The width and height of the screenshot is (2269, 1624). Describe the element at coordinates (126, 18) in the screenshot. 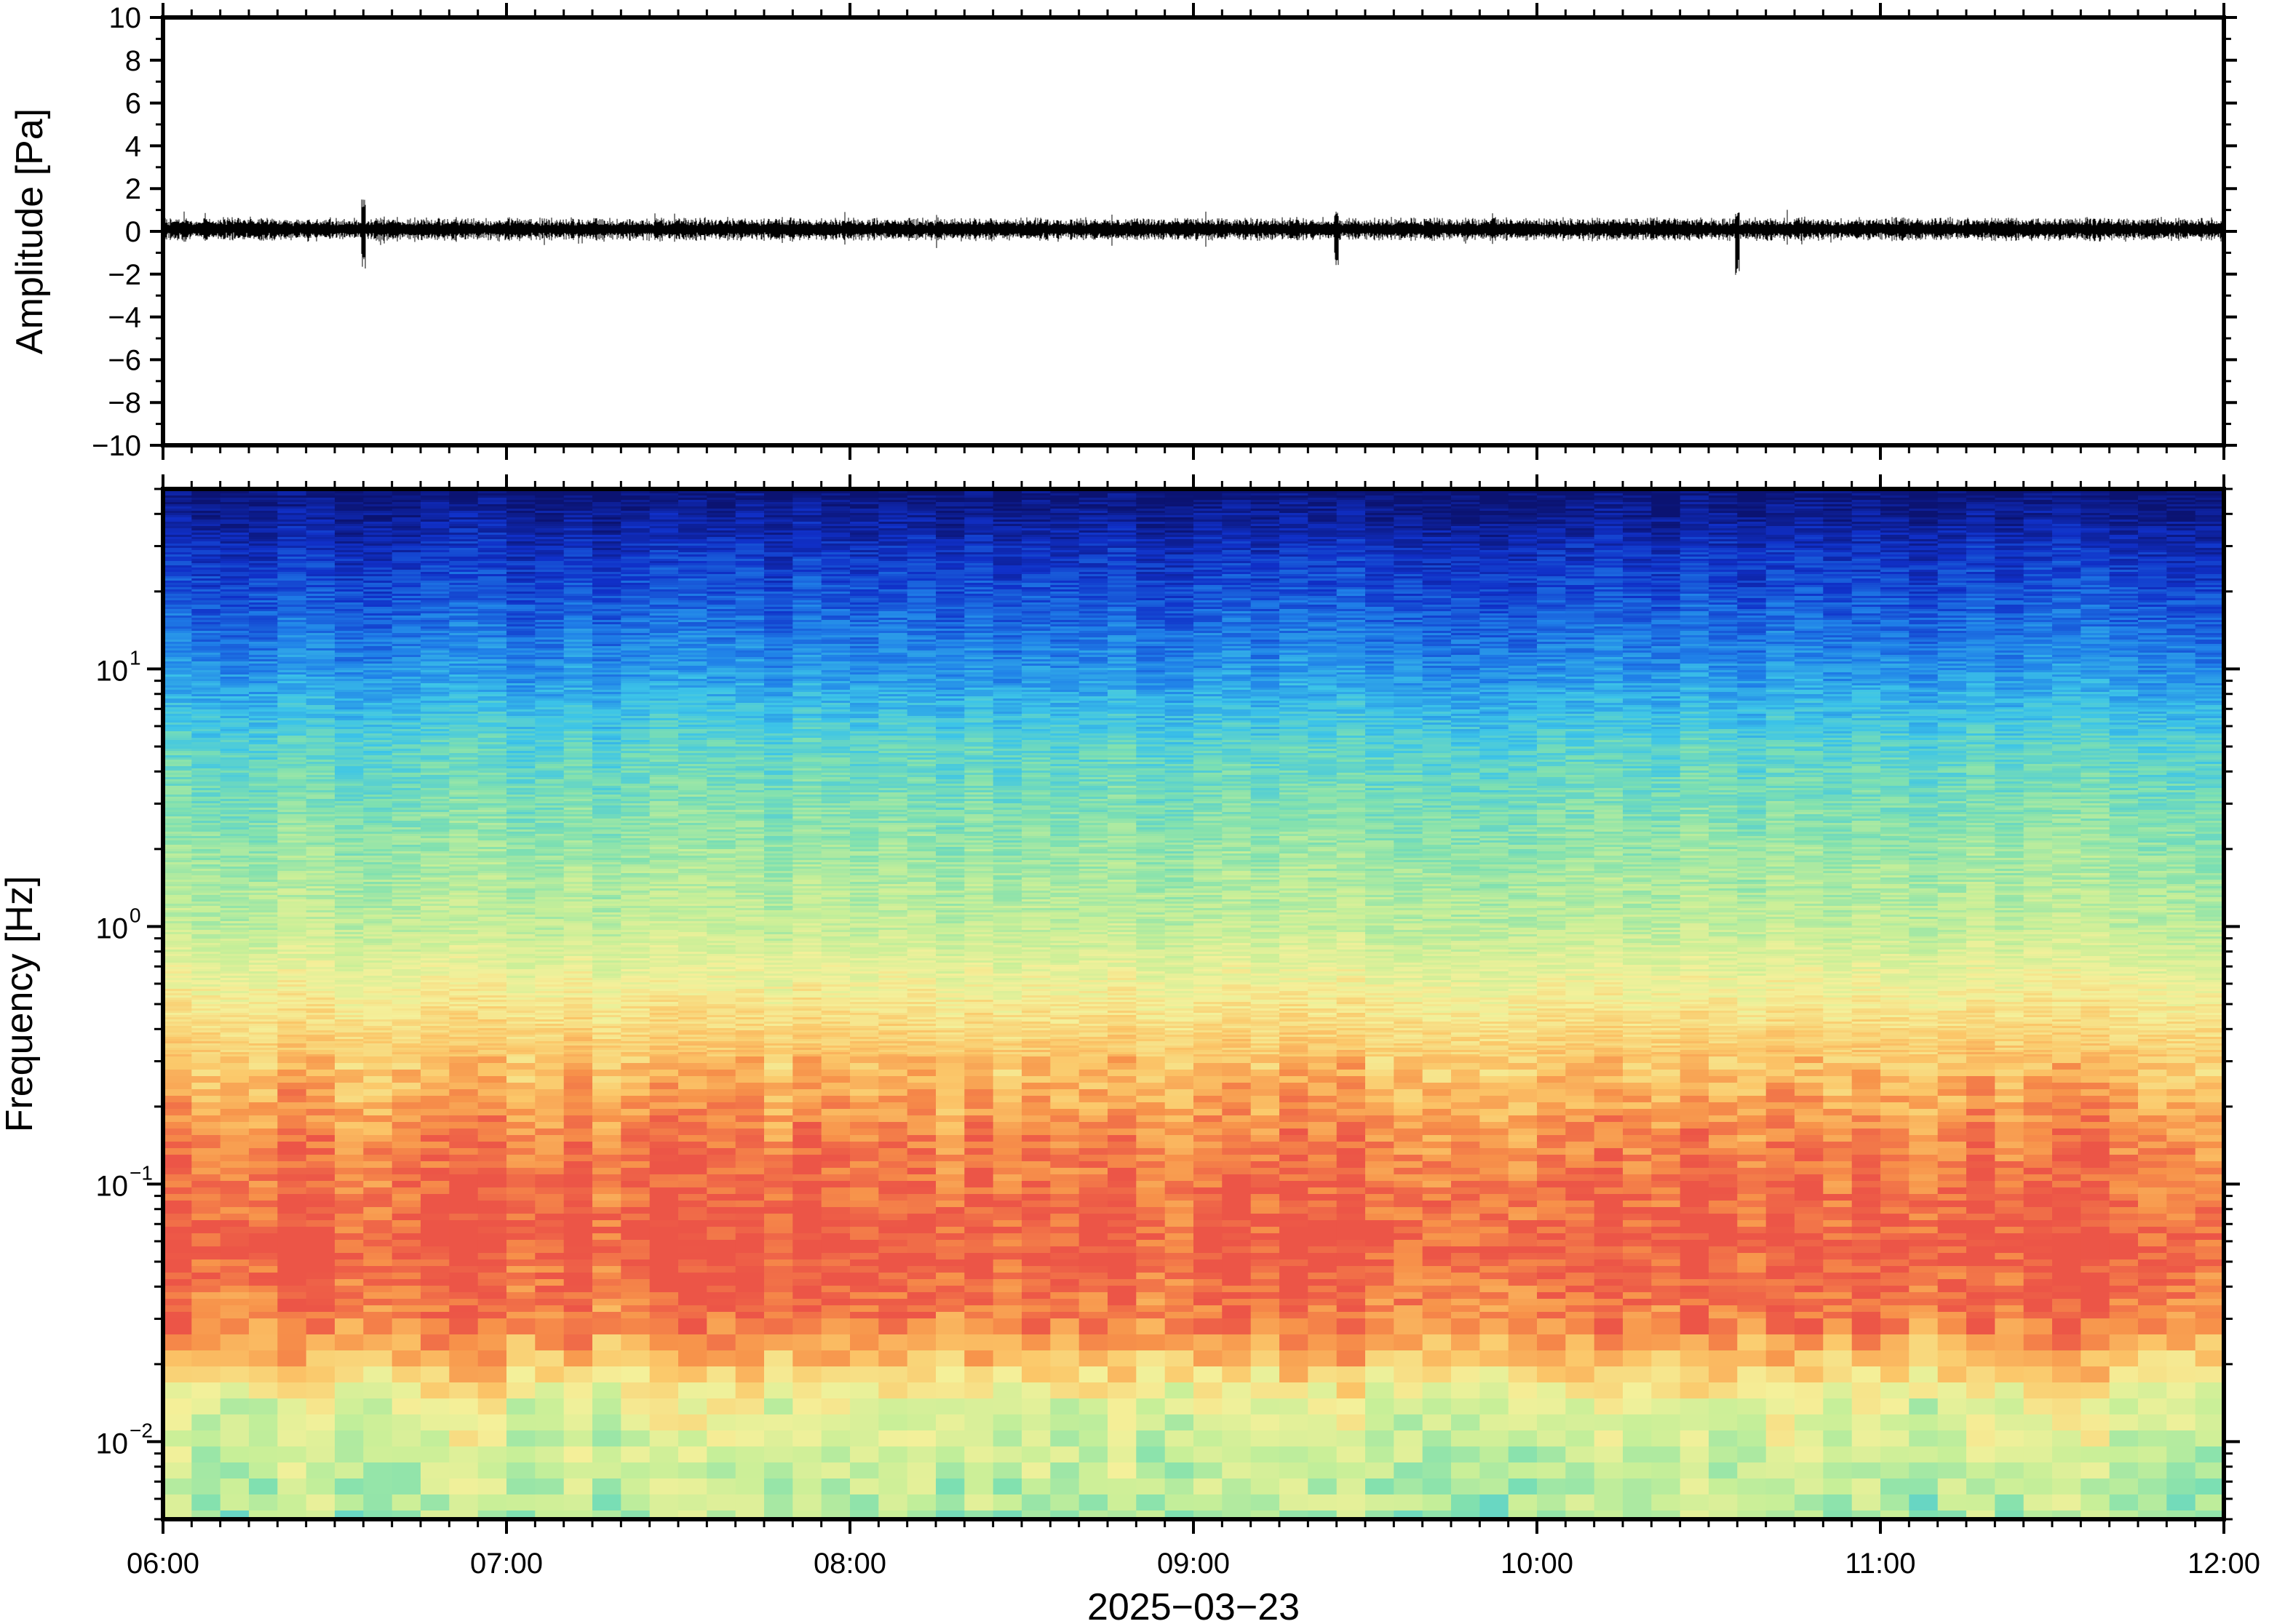

I see `waveform-y-tick-label: 10` at that location.